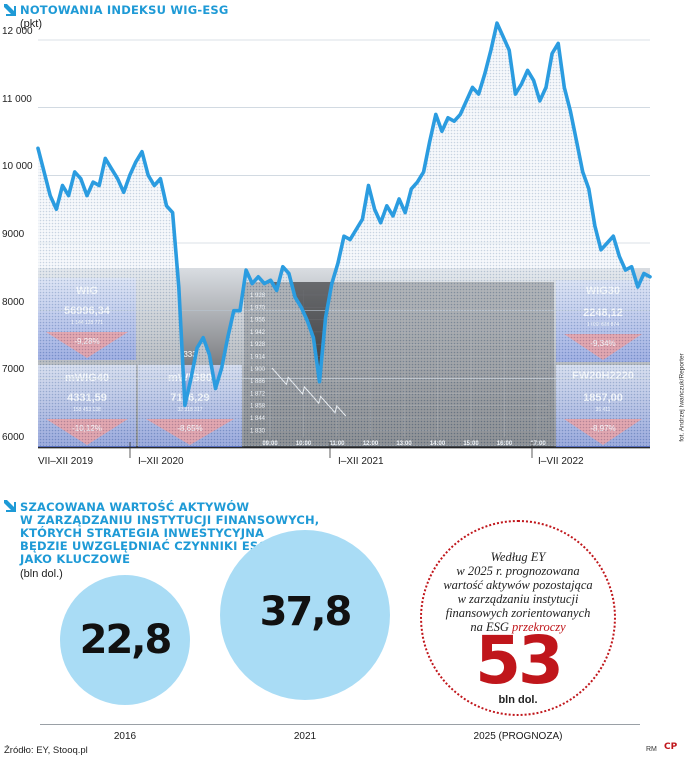 The height and width of the screenshot is (760, 689). Describe the element at coordinates (518, 599) in the screenshot. I see `forecast-note-line: w zarządzaniu instytucji` at that location.